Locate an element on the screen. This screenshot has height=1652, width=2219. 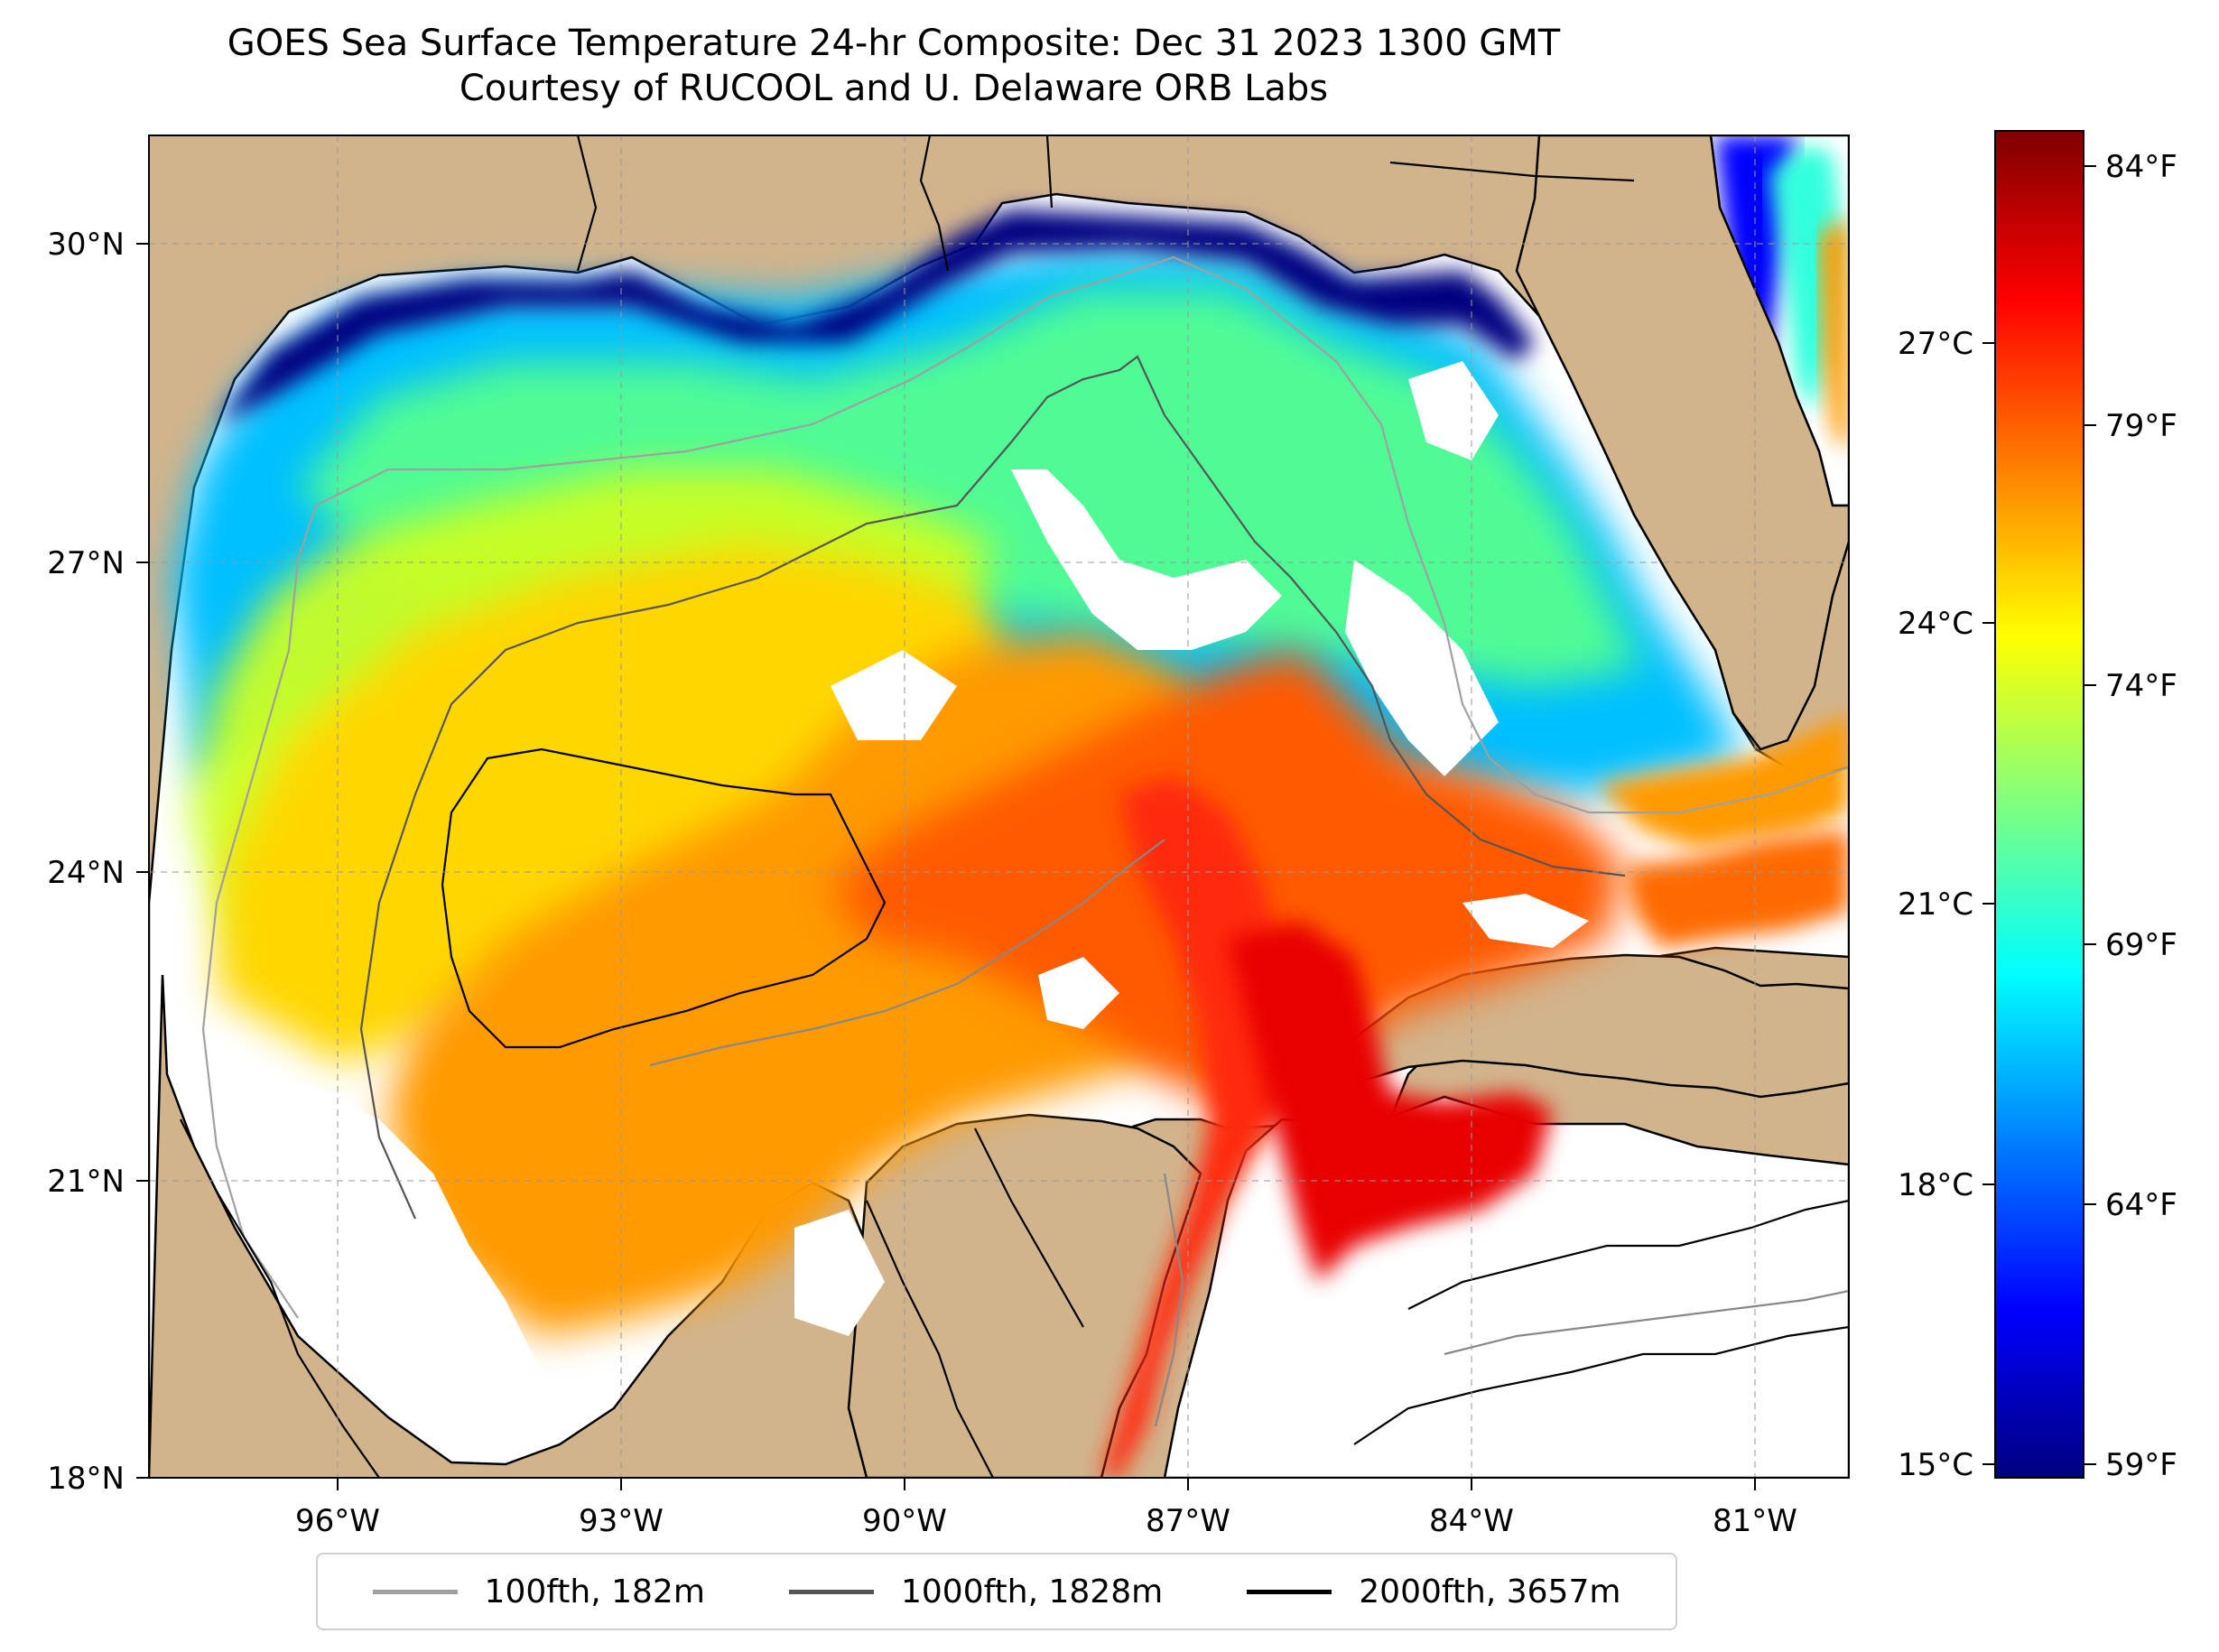
legend-entry-100fth: 100fth, 182m is located at coordinates (538, 1591).